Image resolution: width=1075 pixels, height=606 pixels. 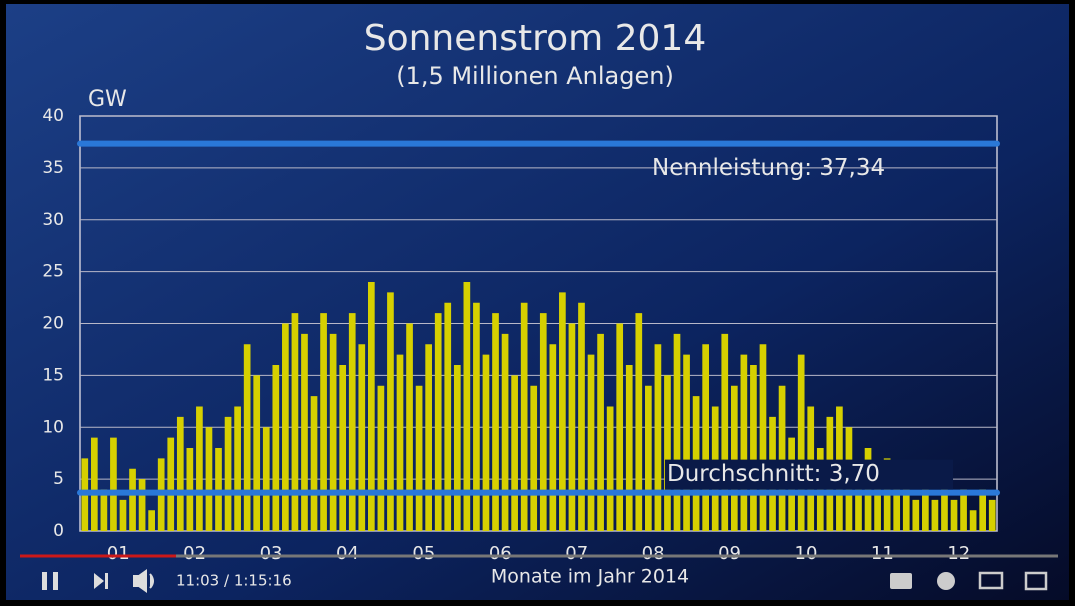 What do you see at coordinates (768, 168) in the screenshot?
I see `annotation-label: Nennleistung: 37,34` at bounding box center [768, 168].